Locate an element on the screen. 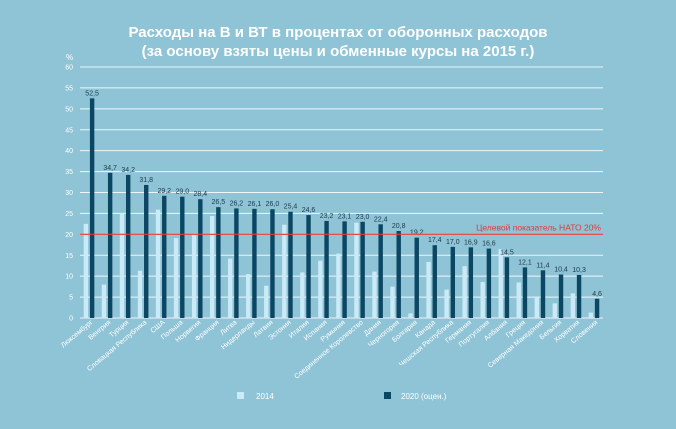  y-tick-label: 20 is located at coordinates (69, 235).